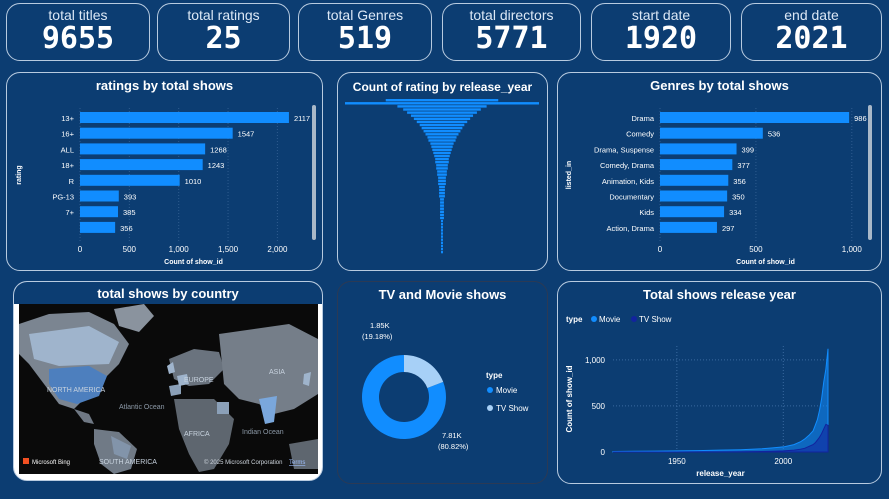 The width and height of the screenshot is (889, 499). I want to click on kpi-end-date: end date 2021, so click(811, 32).